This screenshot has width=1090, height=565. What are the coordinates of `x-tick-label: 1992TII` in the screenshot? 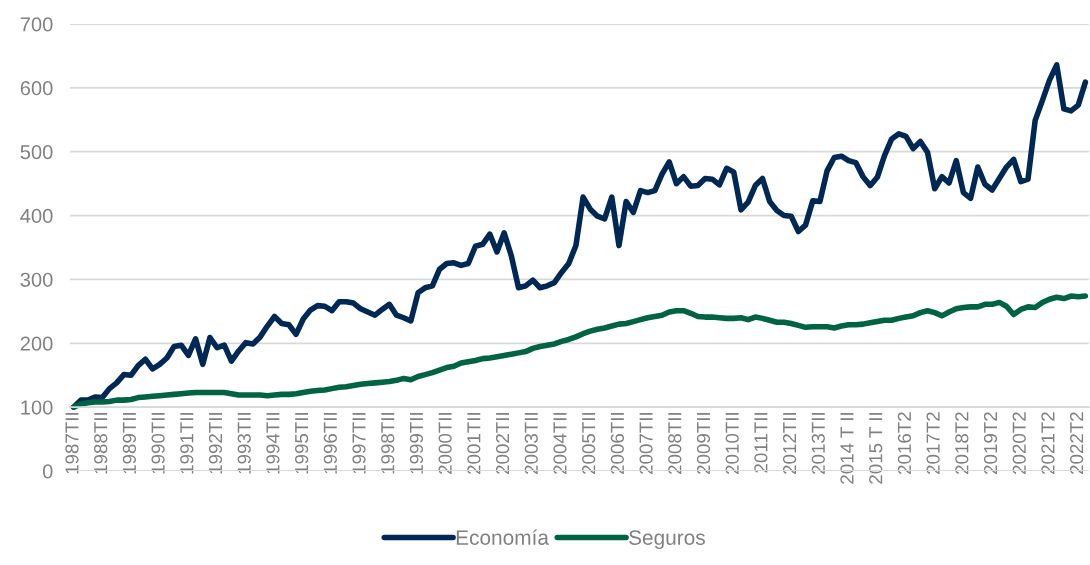 It's located at (215, 443).